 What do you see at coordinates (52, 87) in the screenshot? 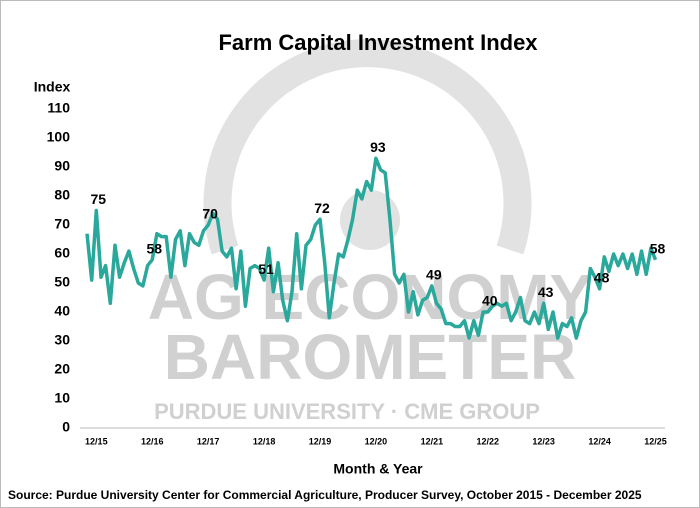
I see `y-axis-label: Index` at bounding box center [52, 87].